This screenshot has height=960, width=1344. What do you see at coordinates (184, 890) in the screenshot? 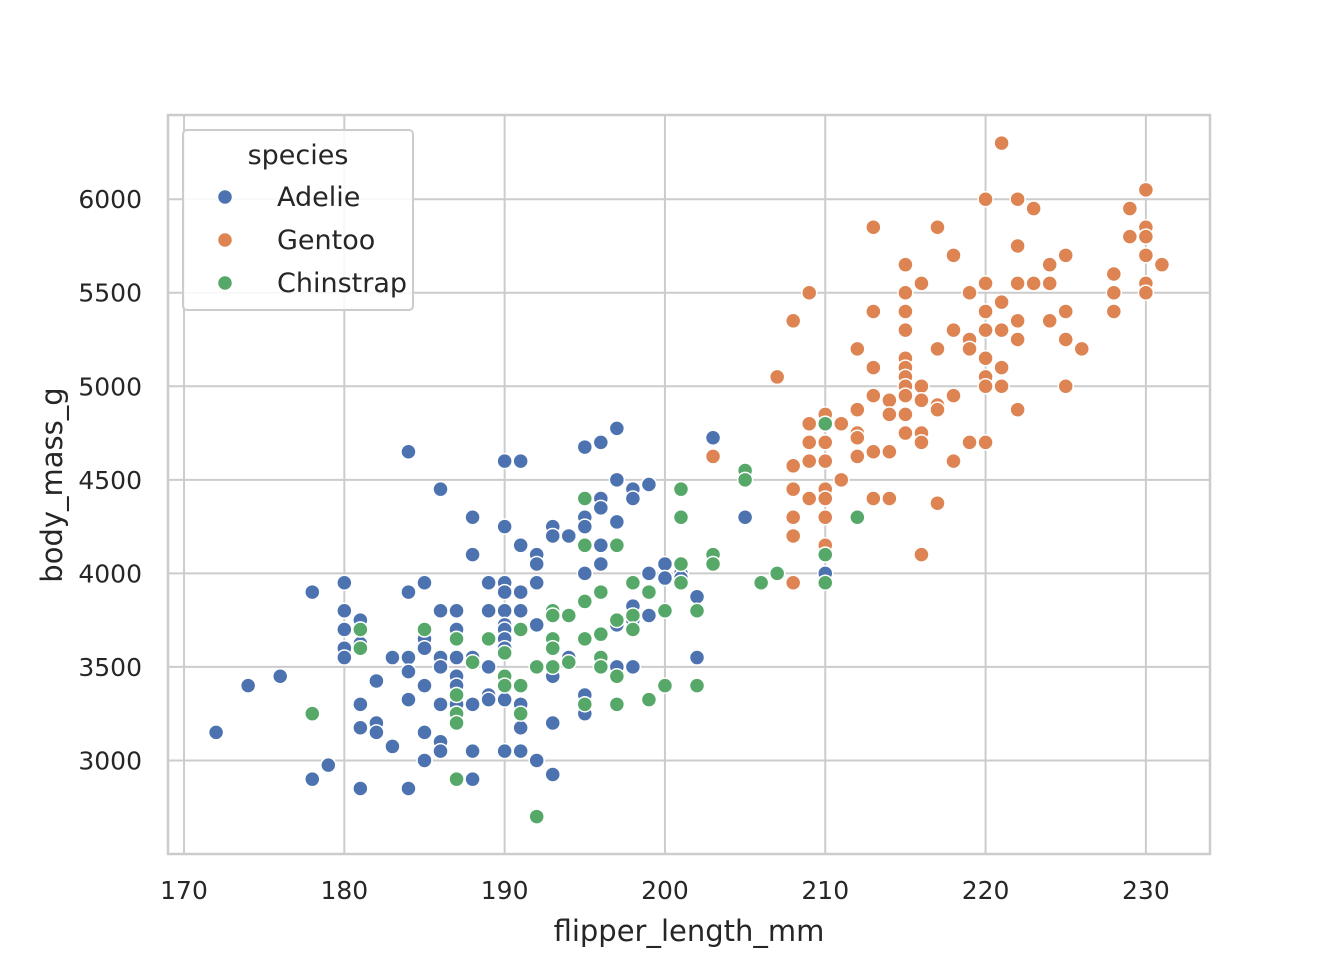
I see `x-tick-label: 170` at bounding box center [184, 890].